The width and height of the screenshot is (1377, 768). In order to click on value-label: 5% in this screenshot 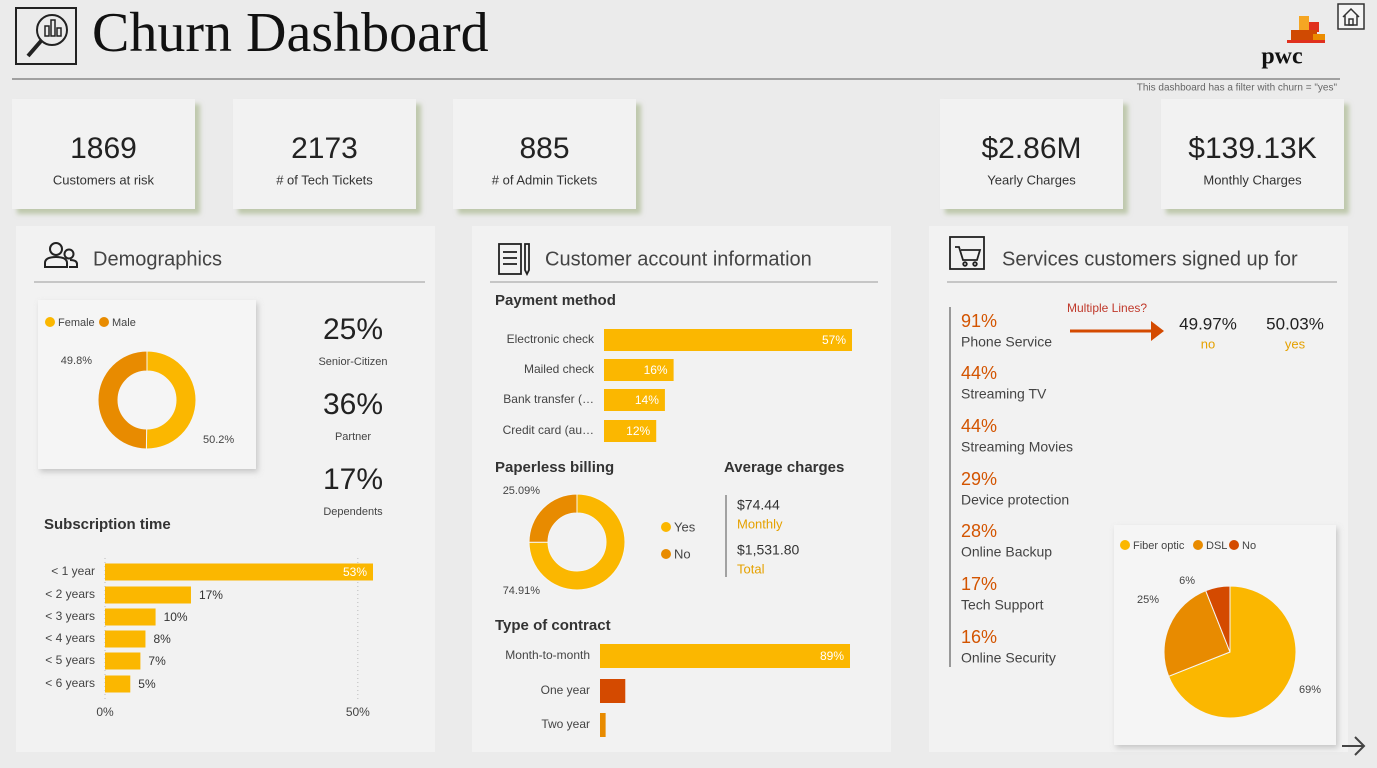, I will do `click(147, 684)`.